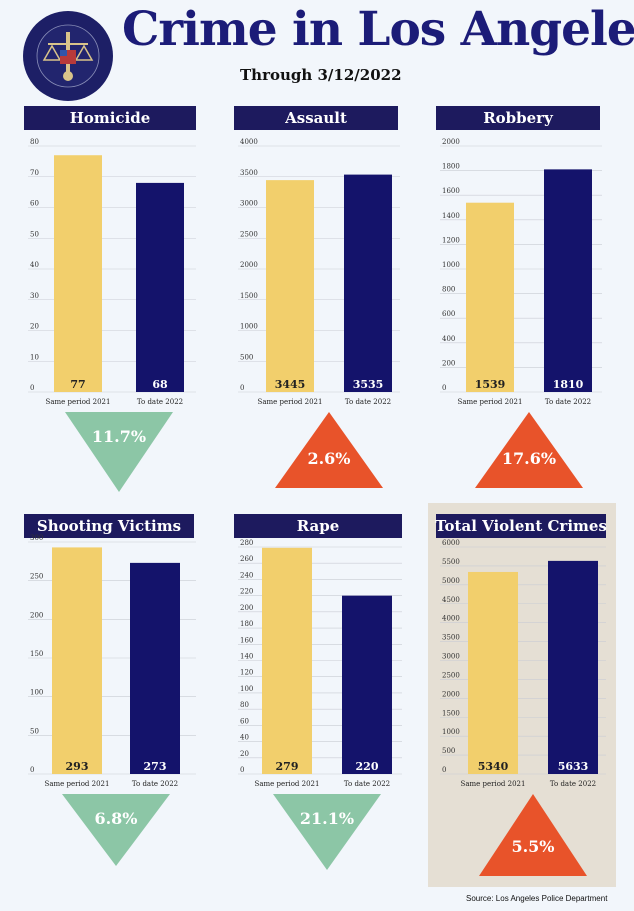  Describe the element at coordinates (493, 784) in the screenshot. I see `total-violent-crimes-category-label: Same period 2021` at that location.